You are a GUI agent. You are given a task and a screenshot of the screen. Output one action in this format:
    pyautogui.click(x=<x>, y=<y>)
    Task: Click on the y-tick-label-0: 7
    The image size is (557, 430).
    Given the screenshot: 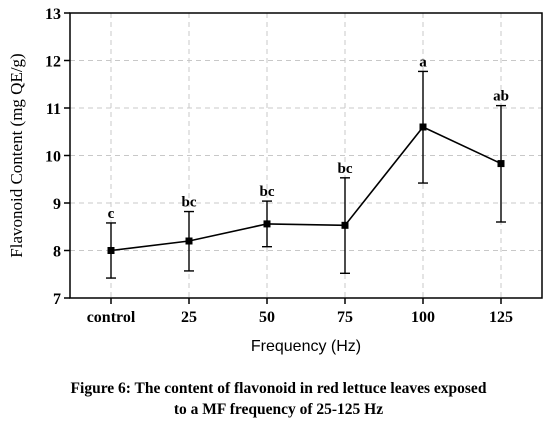 What is the action you would take?
    pyautogui.click(x=57, y=299)
    